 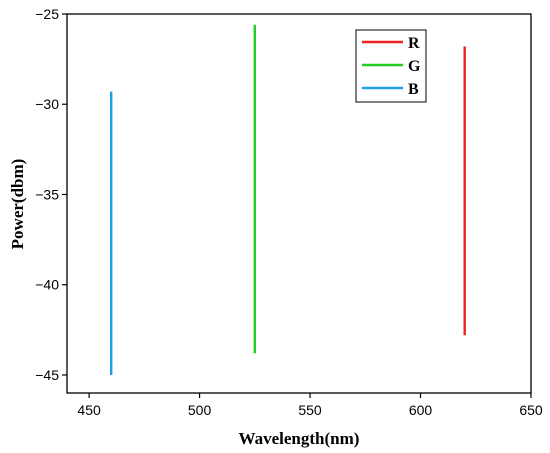 I want to click on legend-label-r: R, so click(x=414, y=43).